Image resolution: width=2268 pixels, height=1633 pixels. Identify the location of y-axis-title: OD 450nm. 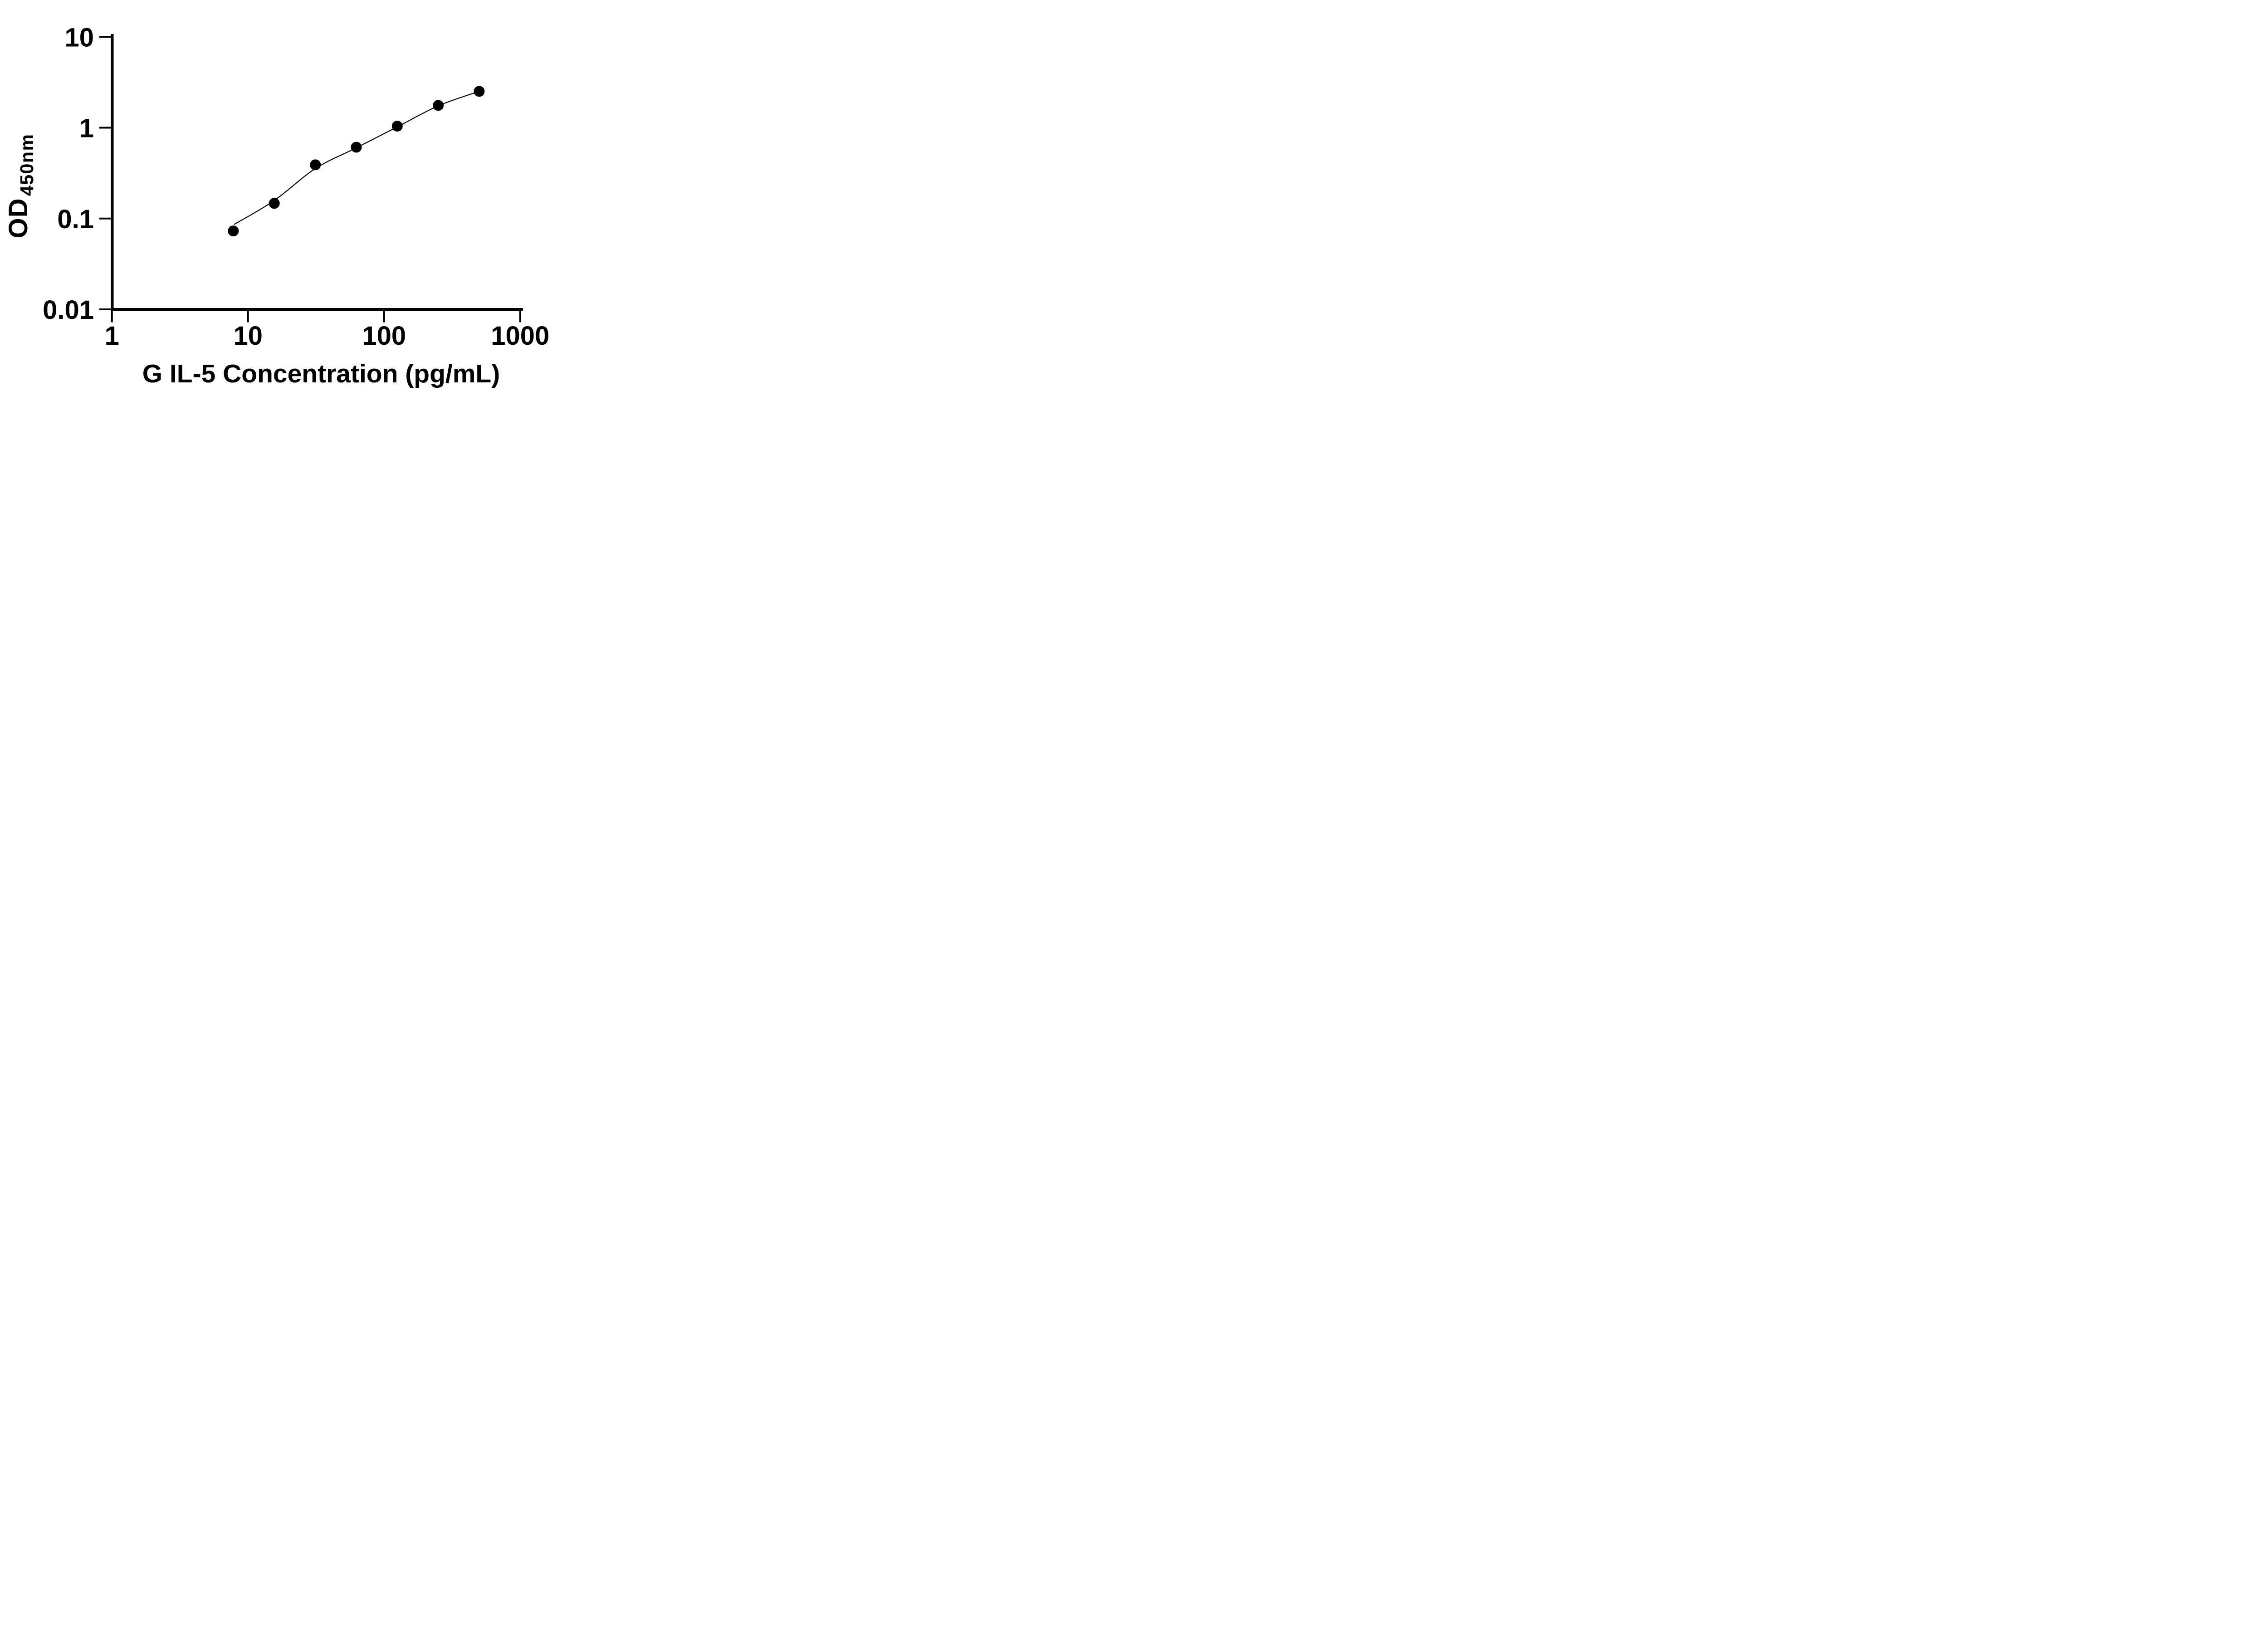
(21, 186).